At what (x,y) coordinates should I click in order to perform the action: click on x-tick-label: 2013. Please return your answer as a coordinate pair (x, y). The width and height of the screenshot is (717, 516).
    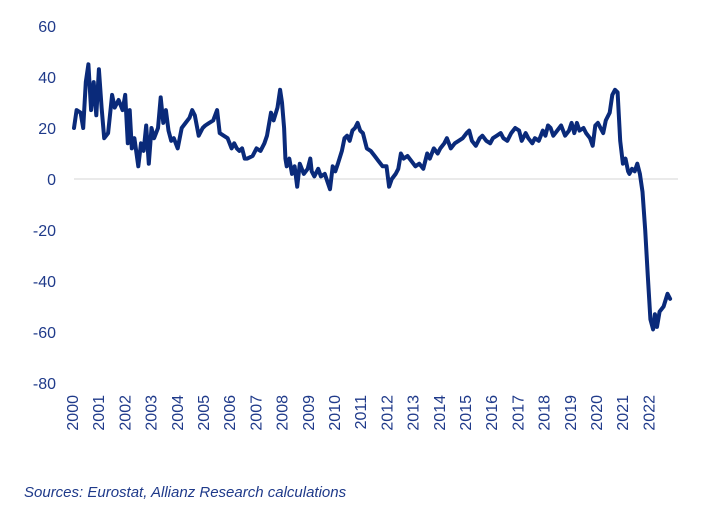
    Looking at the image, I should click on (414, 413).